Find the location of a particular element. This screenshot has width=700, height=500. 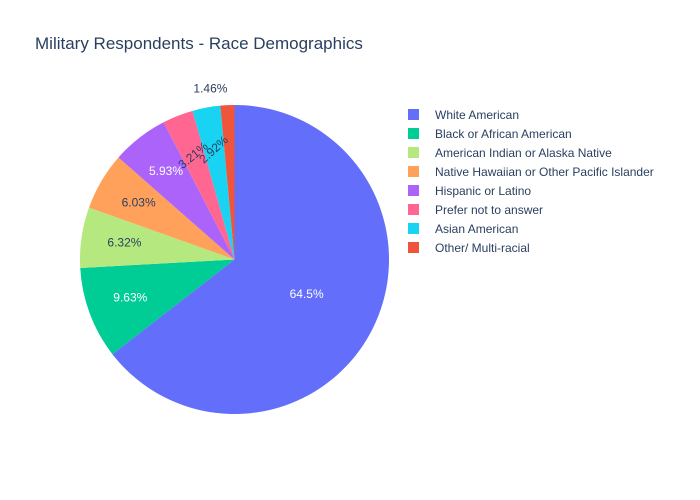

legend-label: Hispanic or Latino is located at coordinates (483, 190).